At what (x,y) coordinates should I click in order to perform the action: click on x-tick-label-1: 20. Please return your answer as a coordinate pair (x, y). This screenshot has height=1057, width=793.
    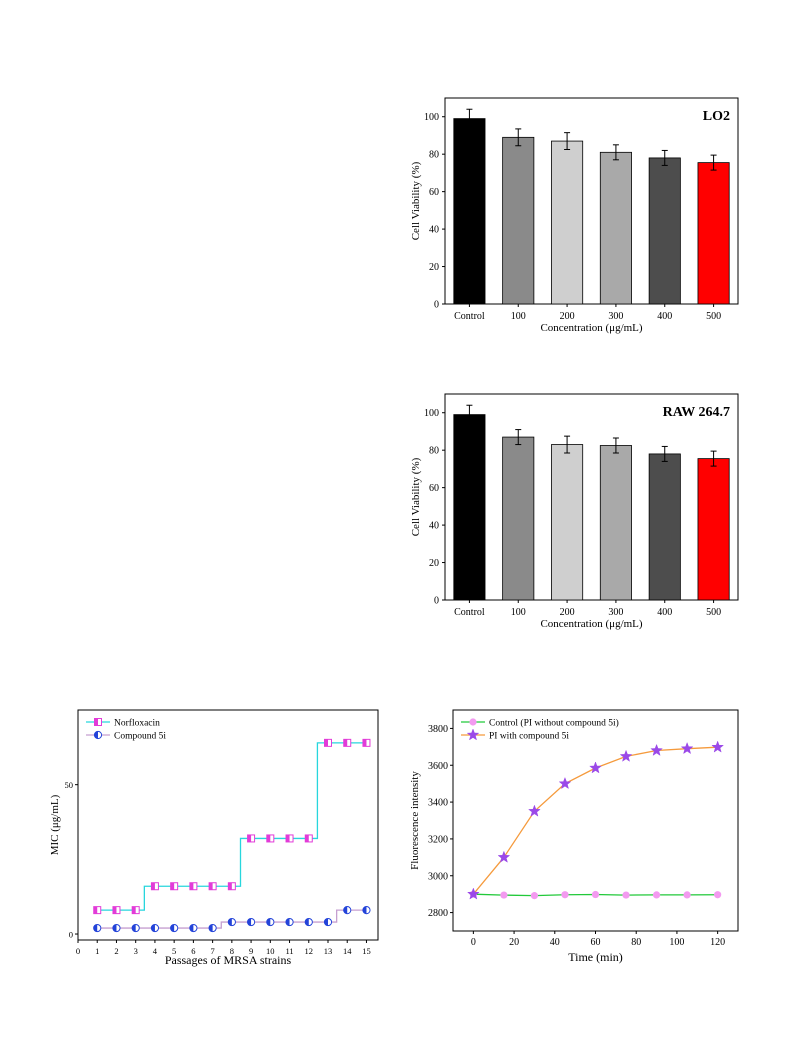
    Looking at the image, I should click on (514, 942).